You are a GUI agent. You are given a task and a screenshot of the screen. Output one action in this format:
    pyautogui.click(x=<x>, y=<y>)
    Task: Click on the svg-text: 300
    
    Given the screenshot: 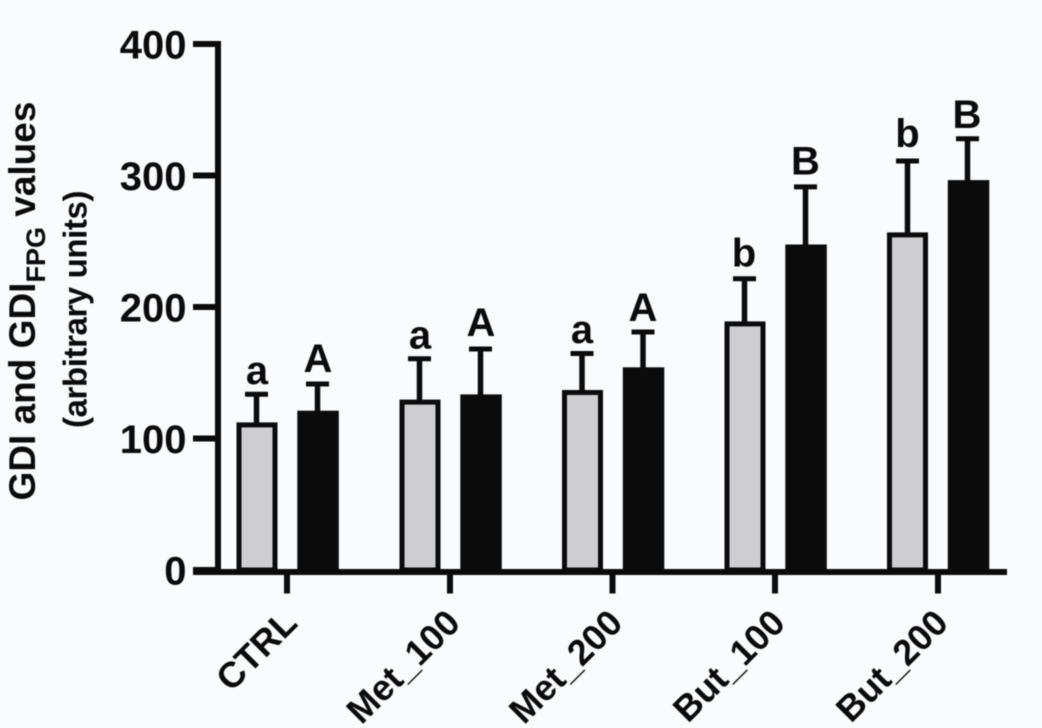 What is the action you would take?
    pyautogui.click(x=153, y=177)
    